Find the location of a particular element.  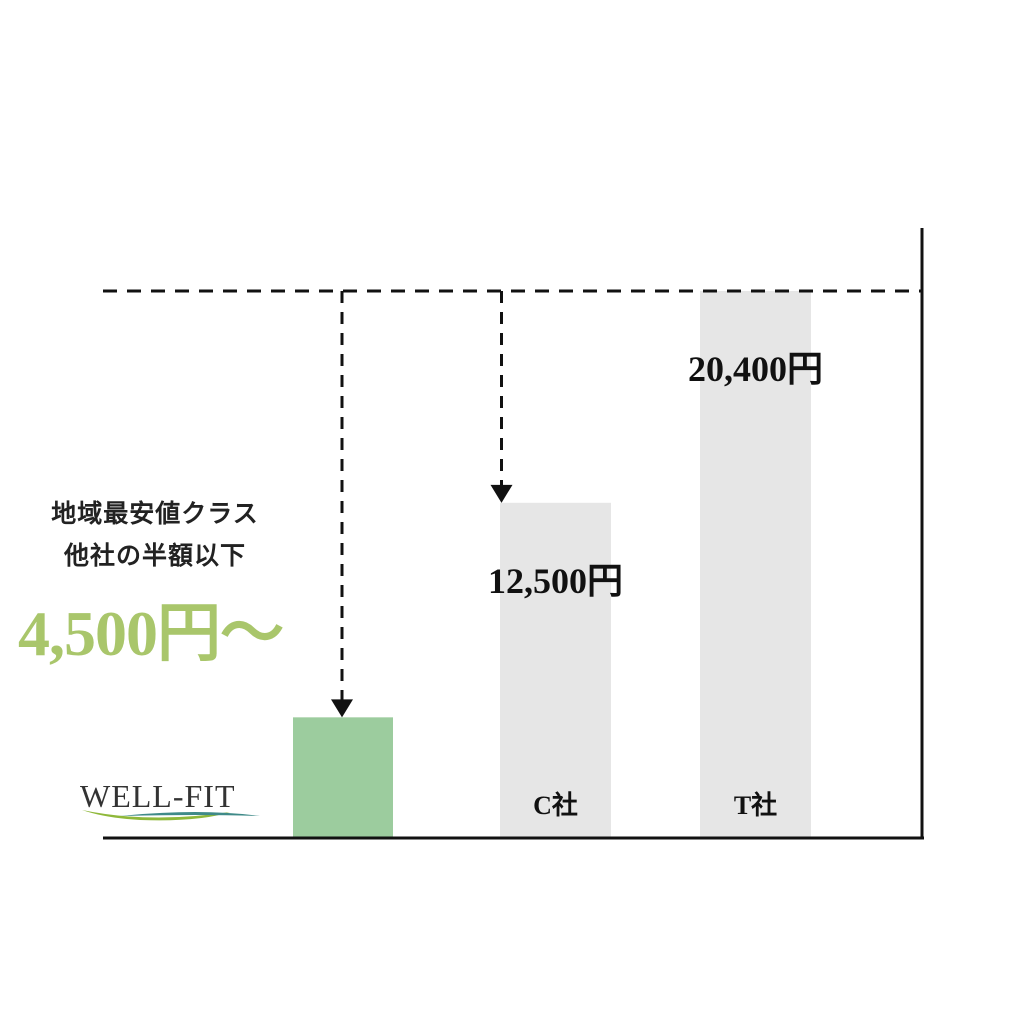

bar-value-label-2: 20,400円 is located at coordinates (755, 369).